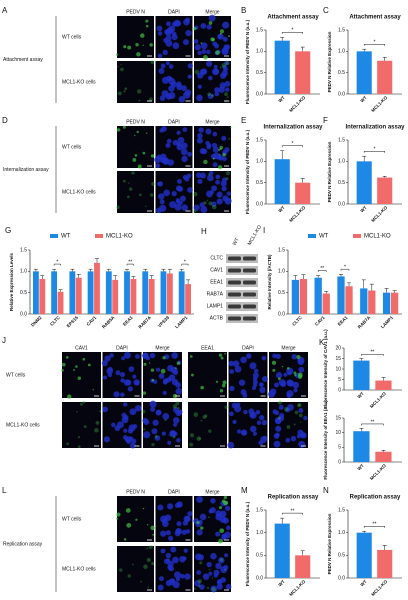  I want to click on y-tick-label: 0.5, so click(341, 183).